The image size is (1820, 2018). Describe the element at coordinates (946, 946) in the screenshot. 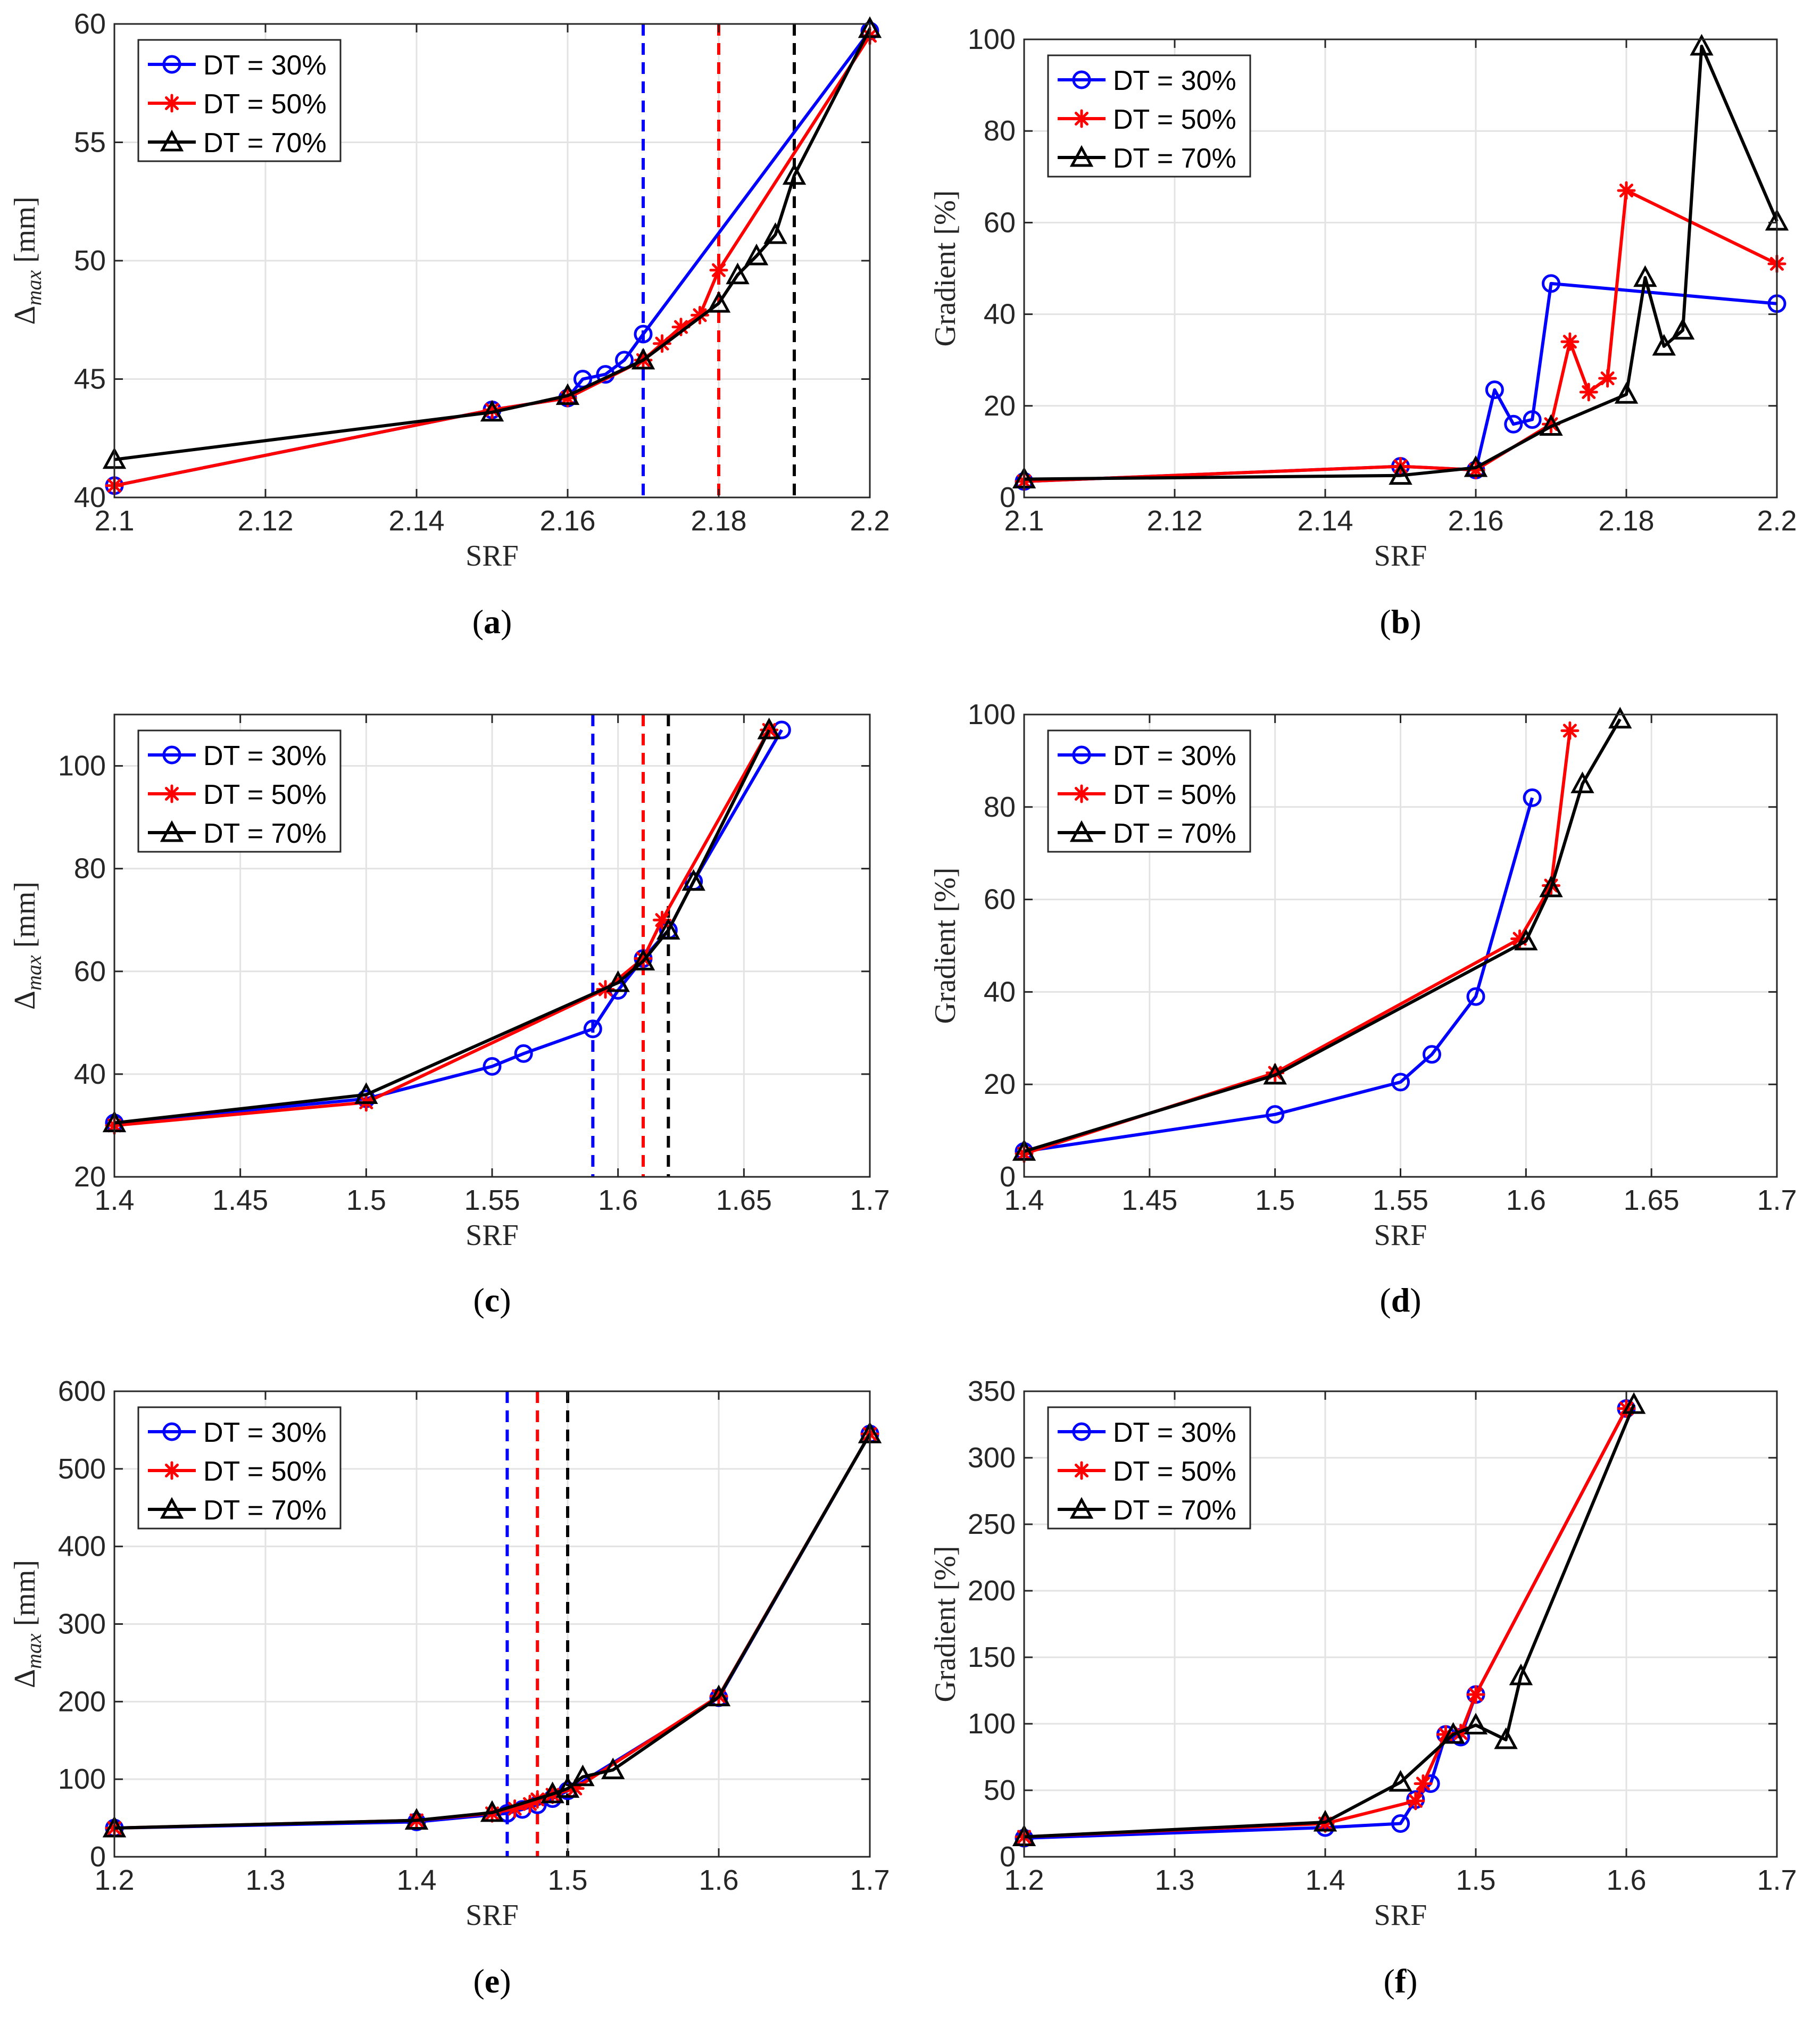

I see `y-axis-label: Gradient [%]` at that location.